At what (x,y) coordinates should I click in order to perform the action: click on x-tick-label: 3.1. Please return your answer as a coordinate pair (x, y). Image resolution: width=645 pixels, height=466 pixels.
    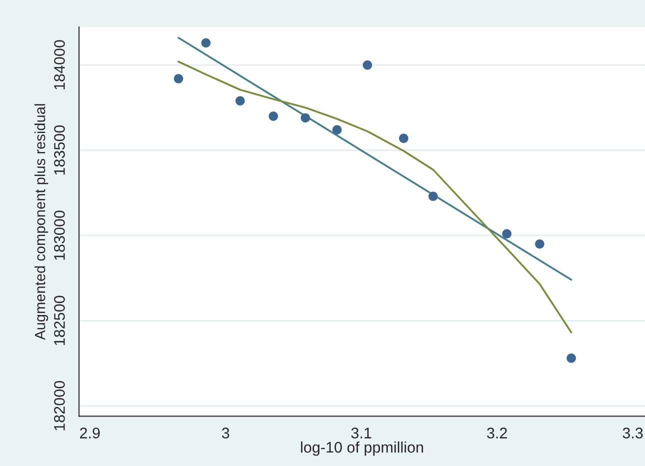
    Looking at the image, I should click on (361, 433).